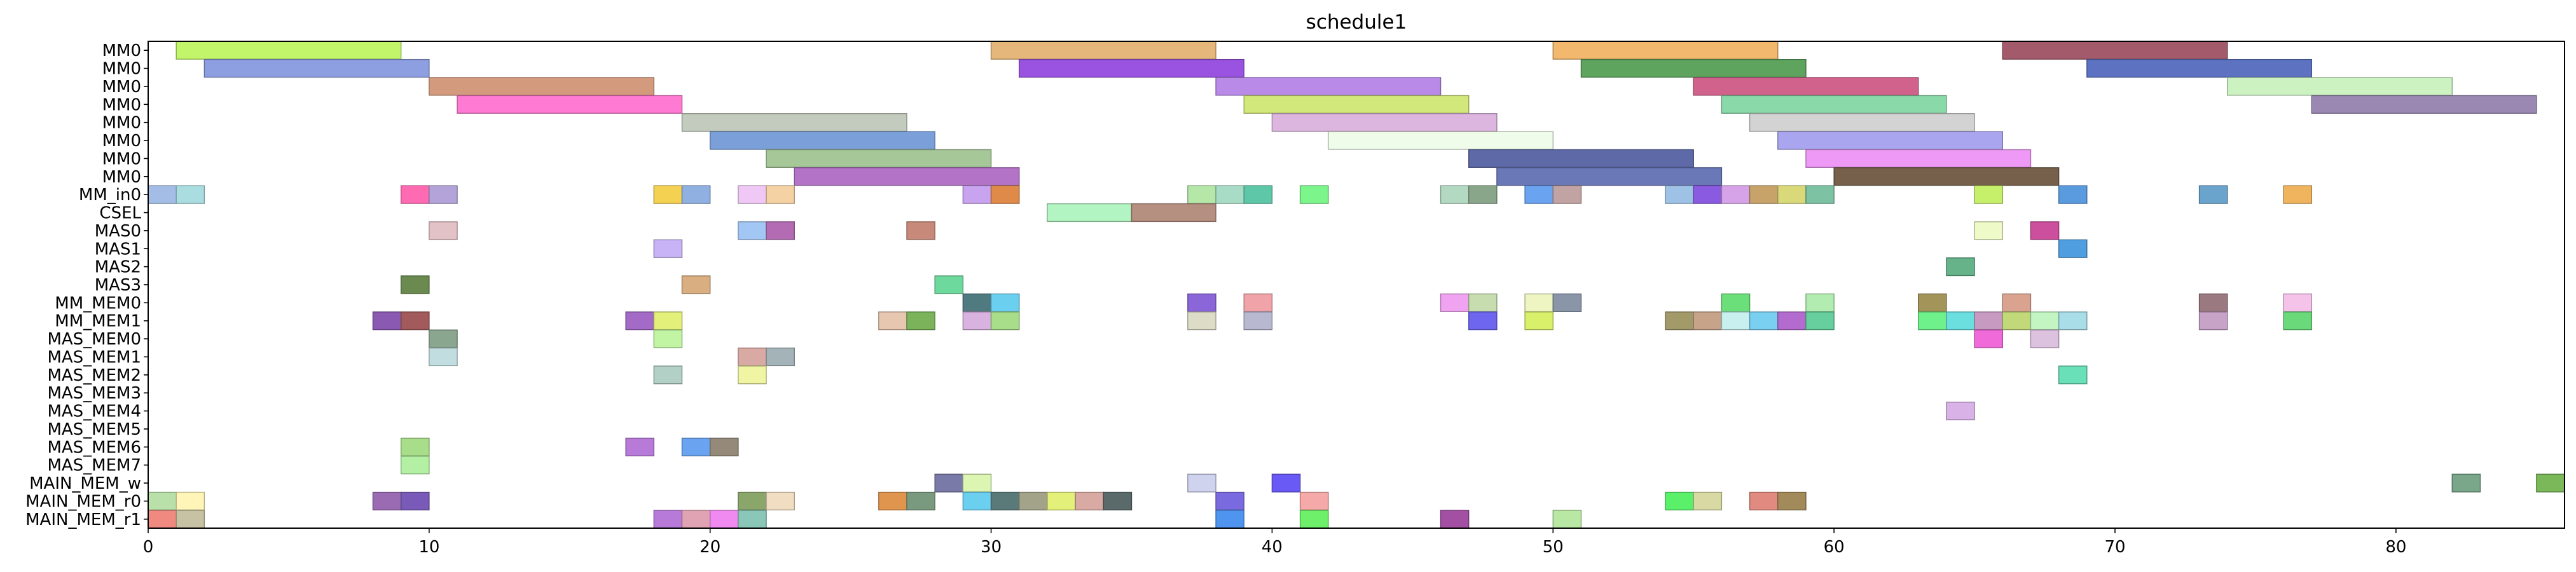  What do you see at coordinates (428, 547) in the screenshot?
I see `x-tick-label-1: 10` at bounding box center [428, 547].